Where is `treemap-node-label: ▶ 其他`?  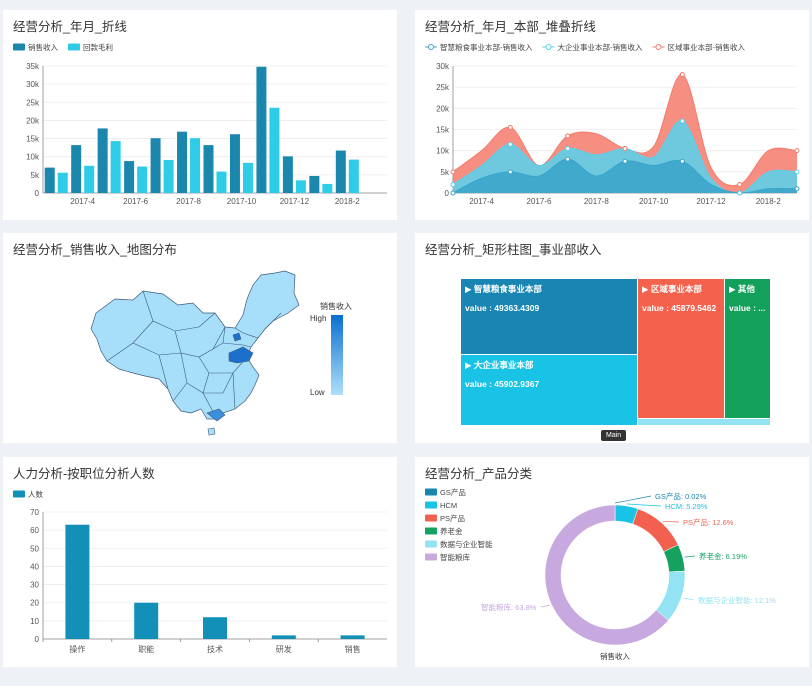
treemap-node-label: ▶ 其他 is located at coordinates (742, 289).